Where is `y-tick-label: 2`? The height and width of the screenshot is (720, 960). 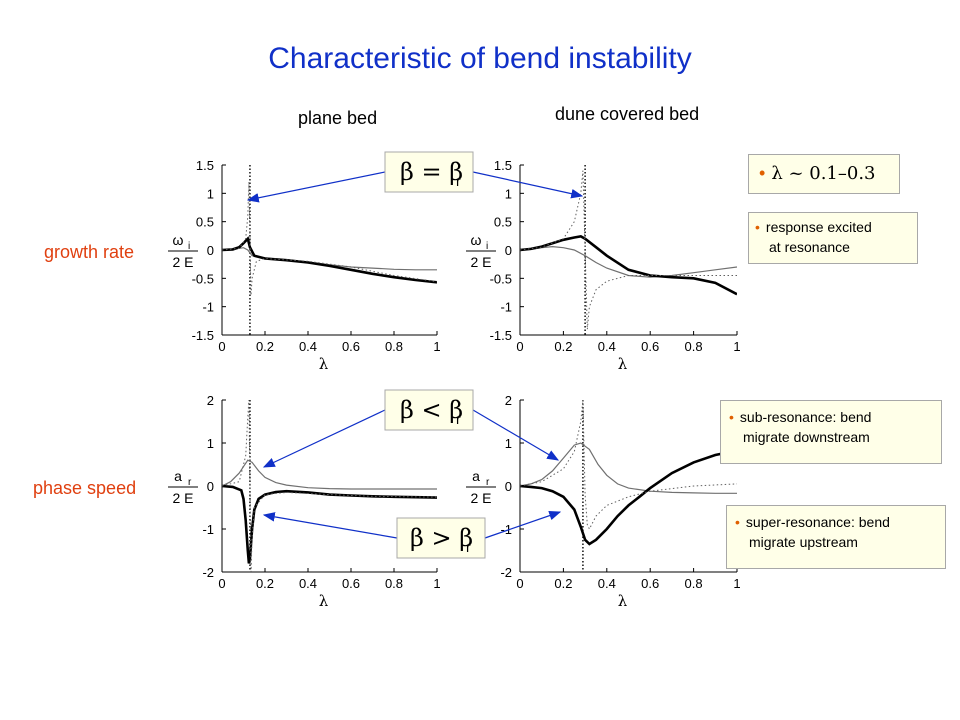
y-tick-label: 2 is located at coordinates (508, 400).